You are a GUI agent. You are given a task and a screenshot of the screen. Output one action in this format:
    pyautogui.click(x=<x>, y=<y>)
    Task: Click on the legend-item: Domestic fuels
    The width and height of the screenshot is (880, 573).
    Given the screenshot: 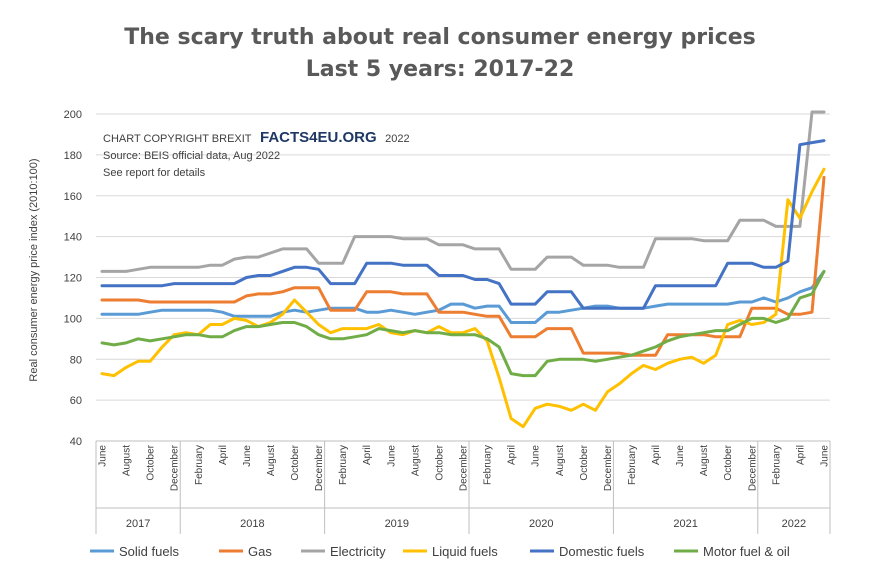 What is the action you would take?
    pyautogui.click(x=587, y=551)
    